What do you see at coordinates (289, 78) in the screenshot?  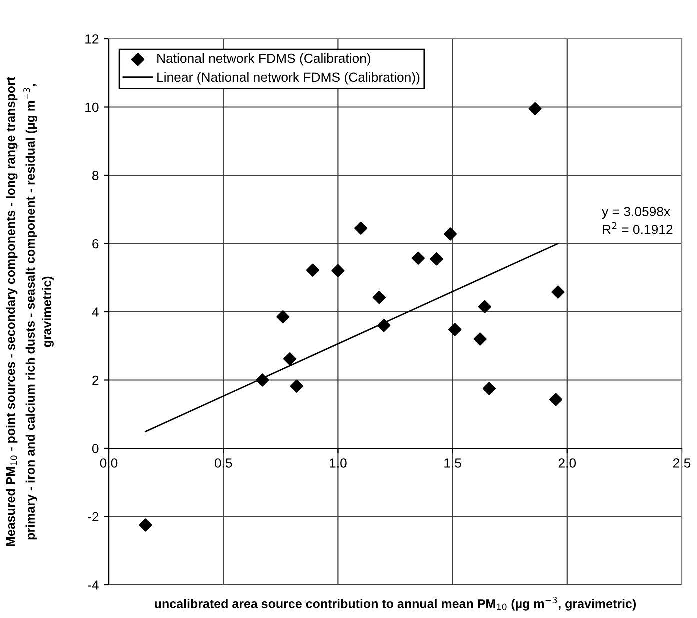 I see `legend-label: Linear (National network FDMS (Calibration))` at bounding box center [289, 78].